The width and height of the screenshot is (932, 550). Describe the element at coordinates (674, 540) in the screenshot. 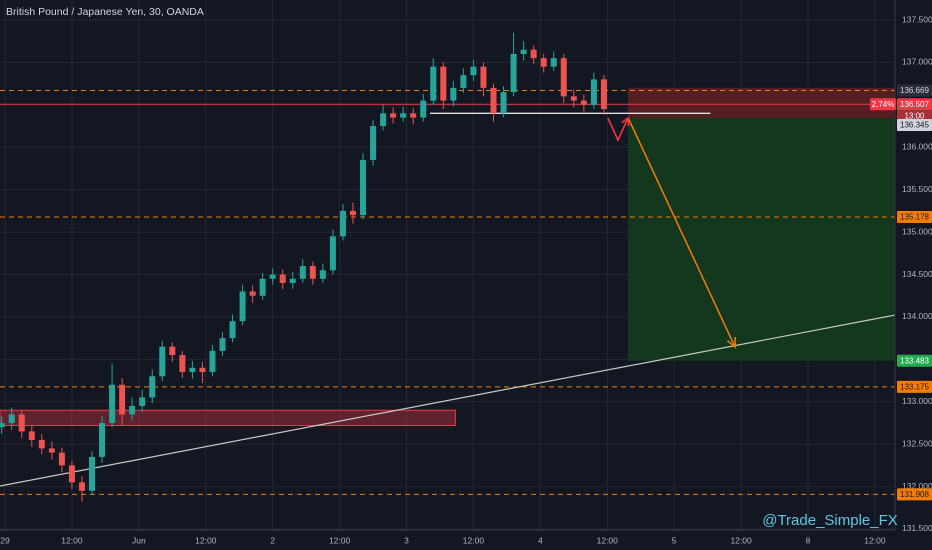

I see `x-tick-label: 5` at that location.